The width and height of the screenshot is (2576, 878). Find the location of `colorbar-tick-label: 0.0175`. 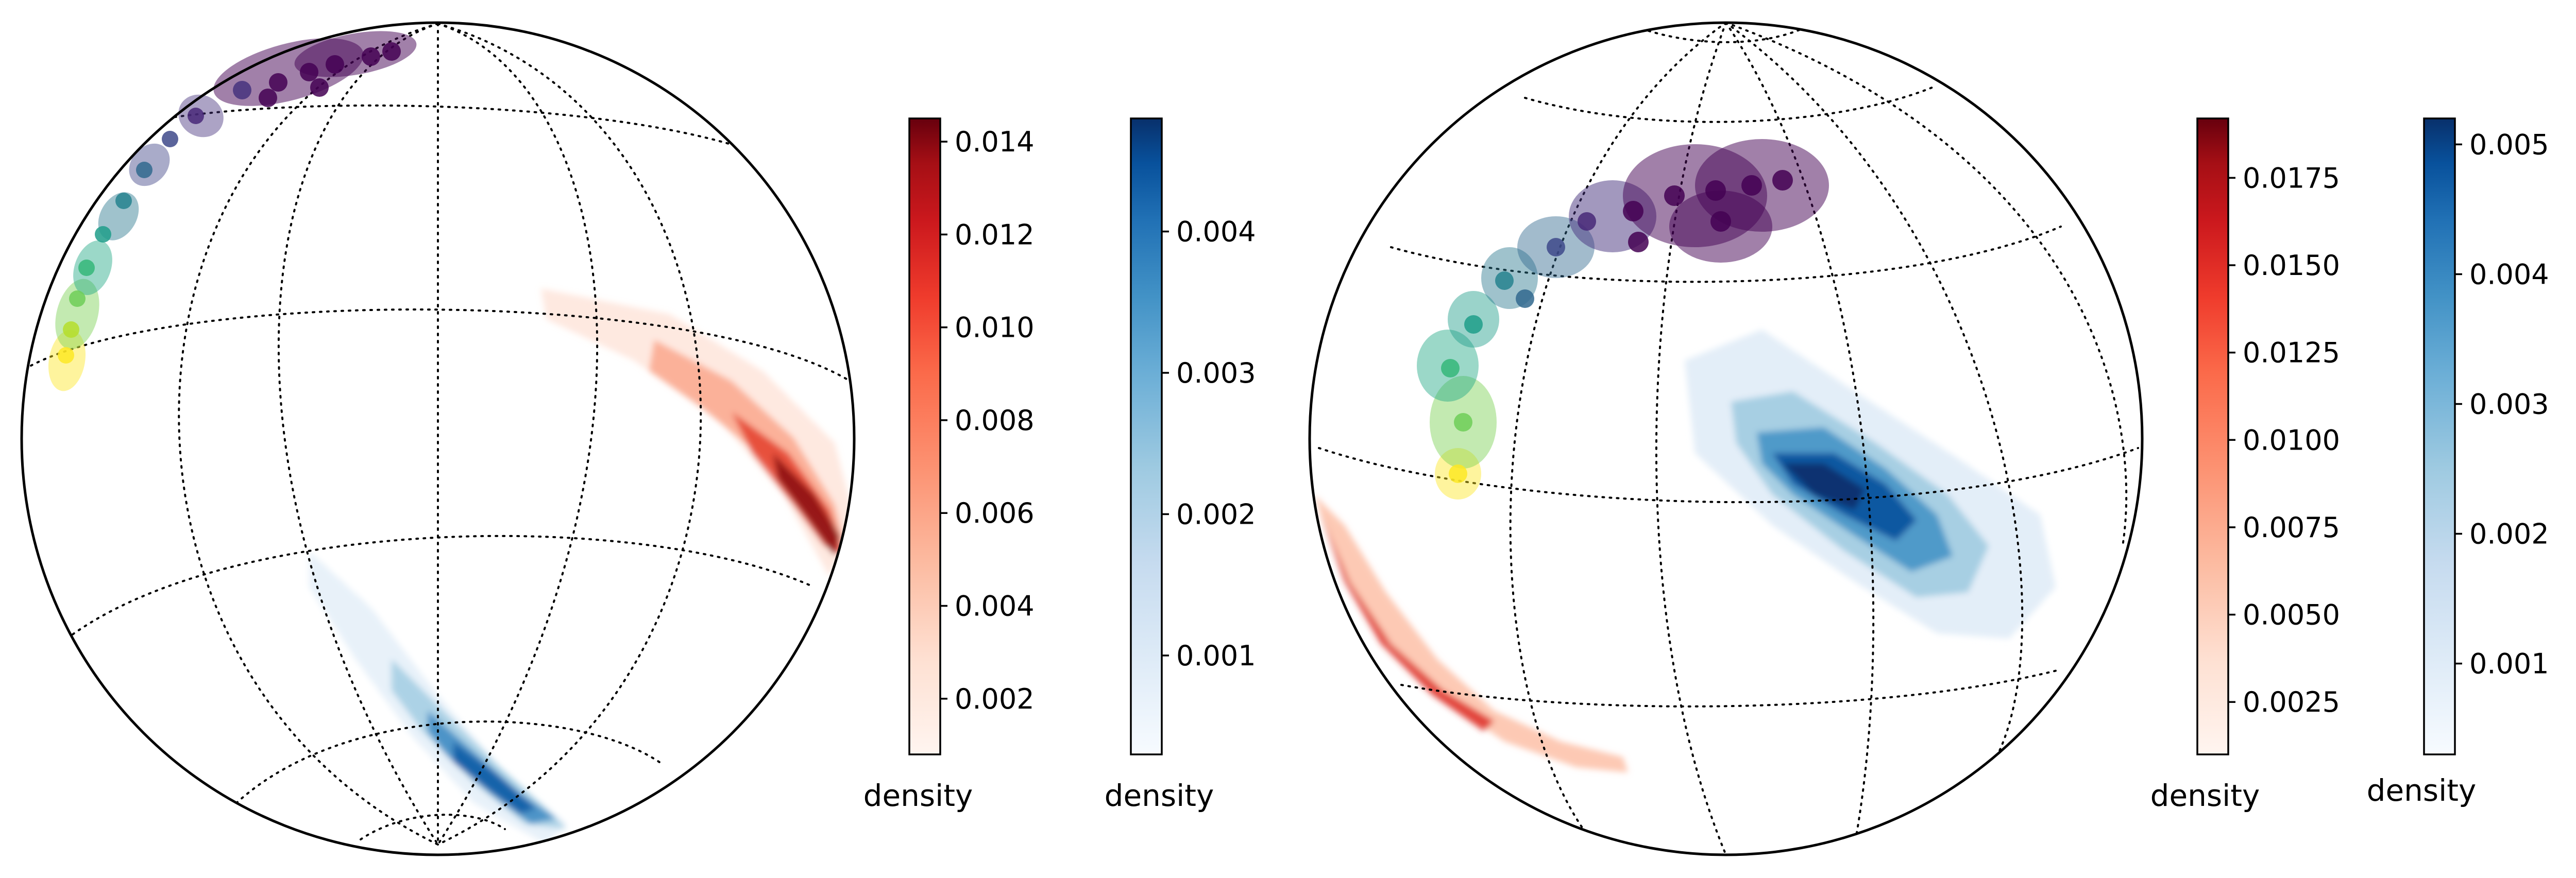

colorbar-tick-label: 0.0175 is located at coordinates (2291, 178).